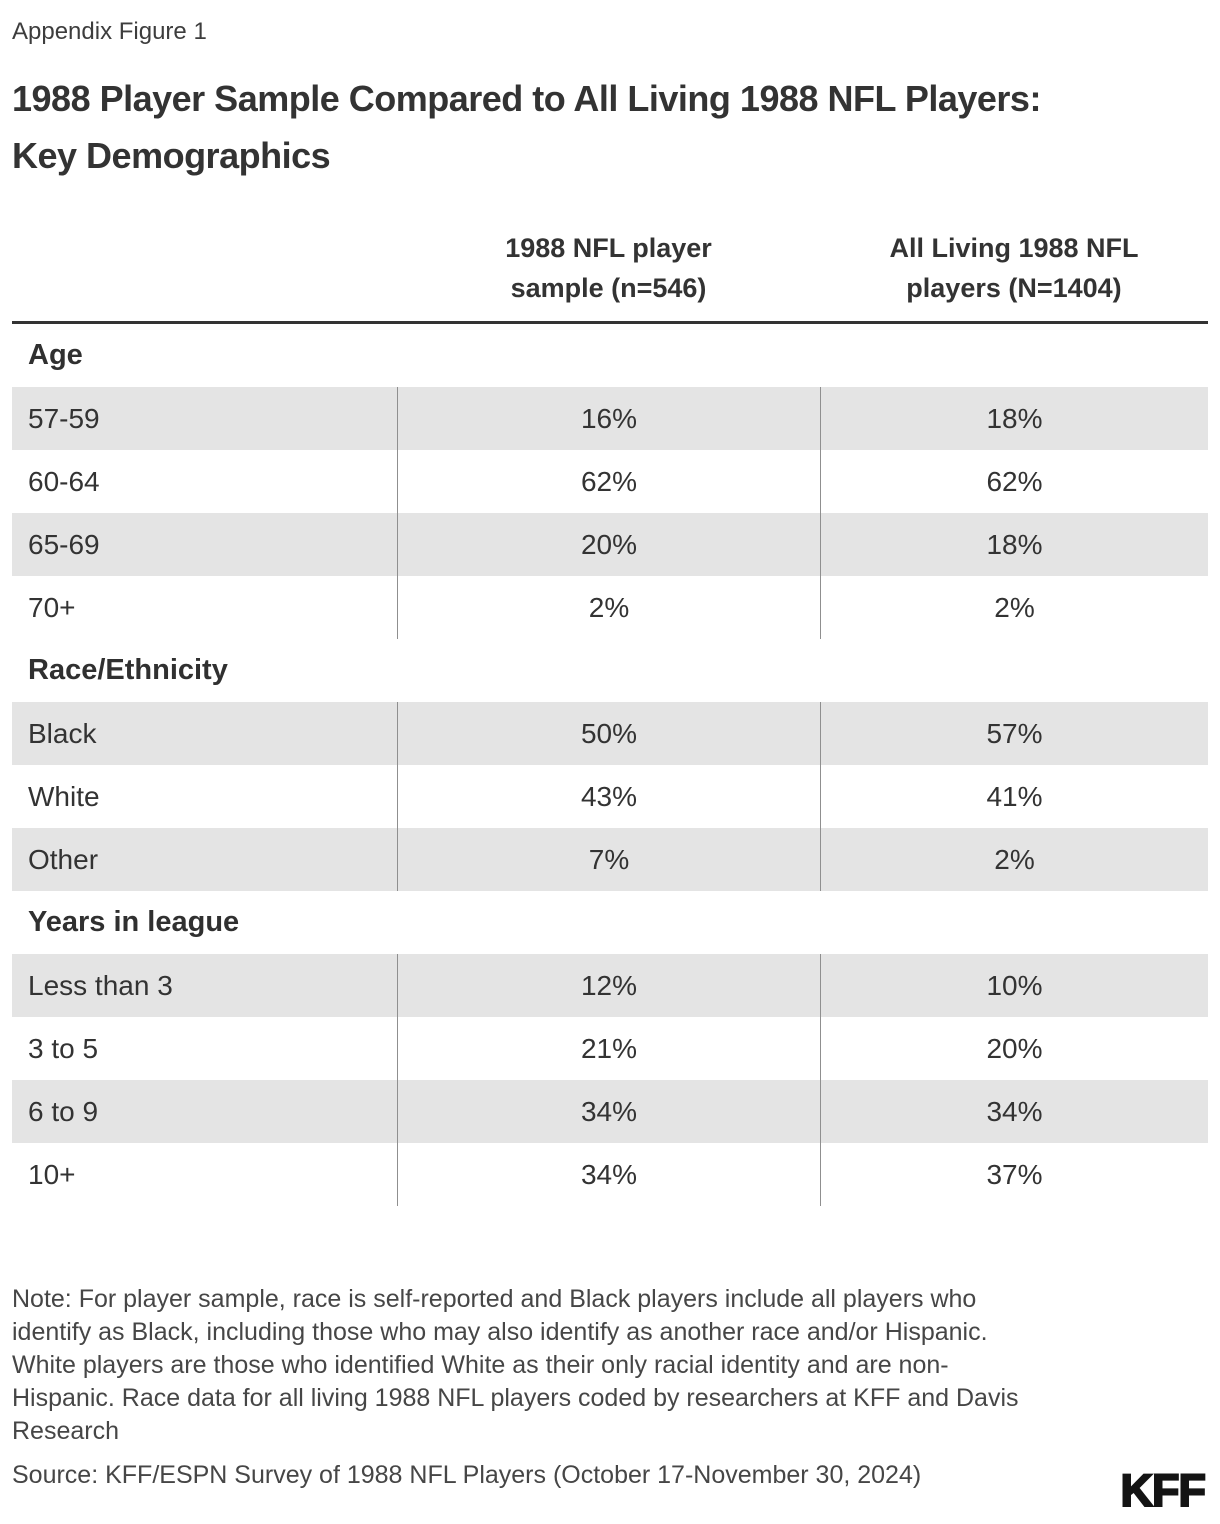 The height and width of the screenshot is (1524, 1220). What do you see at coordinates (109, 31) in the screenshot?
I see `figure-label: Appendix Figure 1` at bounding box center [109, 31].